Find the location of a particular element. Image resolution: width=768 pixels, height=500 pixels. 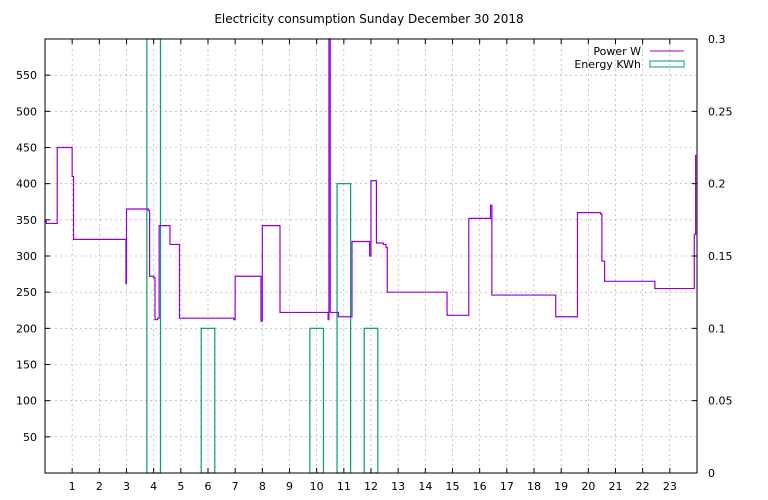

x-tick-label: 18 is located at coordinates (534, 486).